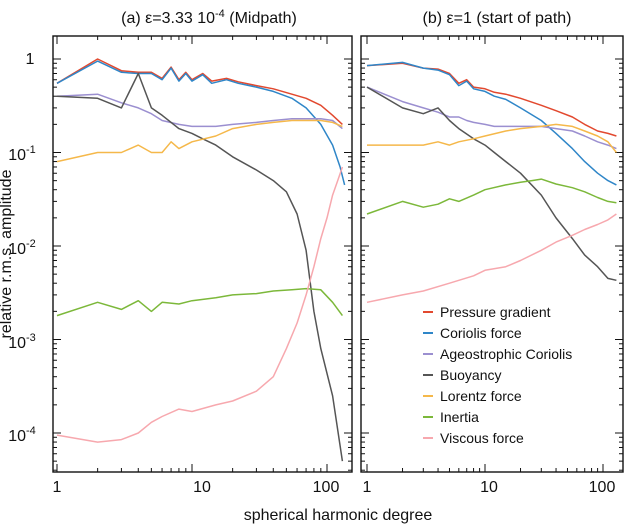  What do you see at coordinates (209, 17) in the screenshot?
I see `panel-a-title: (a) ε=3.33 10-4 (Midpath)` at bounding box center [209, 17].